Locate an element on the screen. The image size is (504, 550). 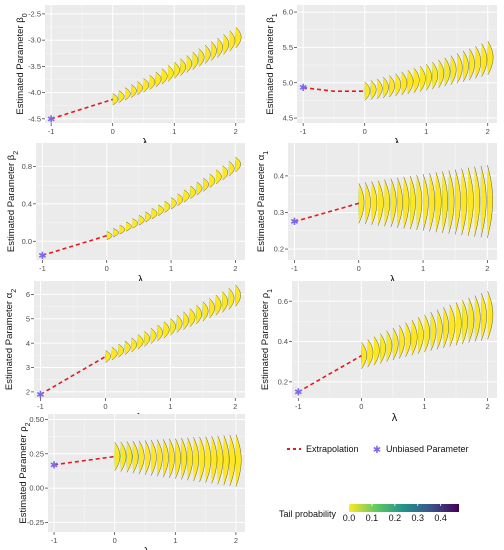
y-tick-label: -3.0 is located at coordinates (34, 40).